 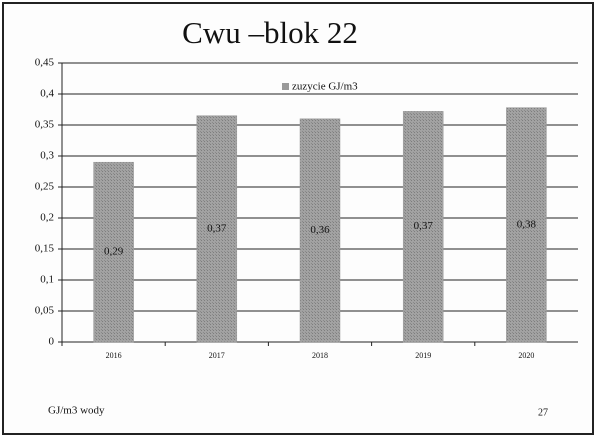 I want to click on legend-swatch, so click(x=285, y=86).